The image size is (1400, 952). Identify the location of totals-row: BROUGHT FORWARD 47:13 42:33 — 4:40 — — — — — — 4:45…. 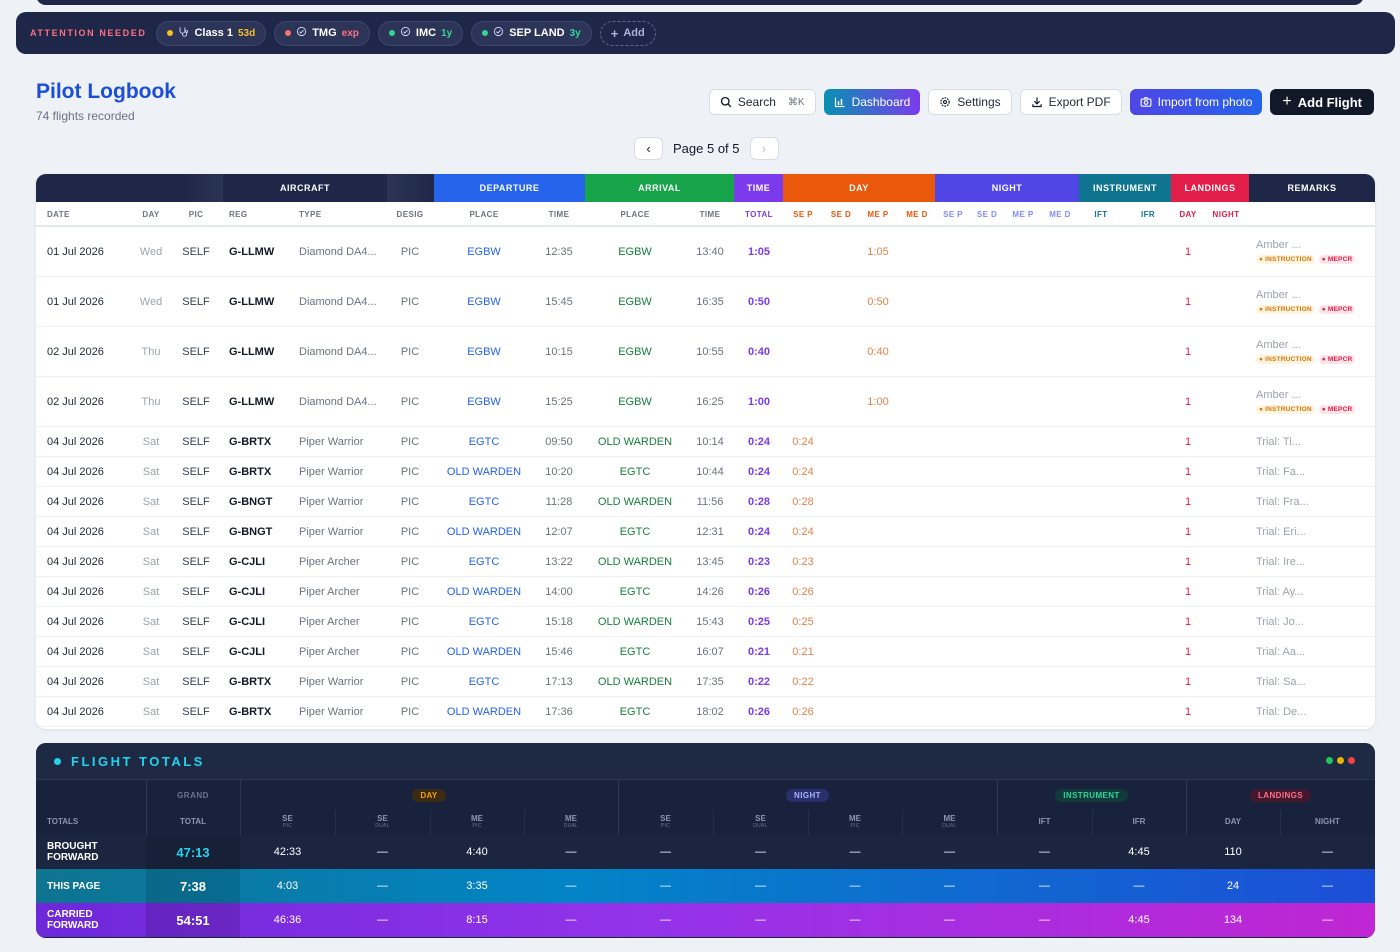
(705, 852).